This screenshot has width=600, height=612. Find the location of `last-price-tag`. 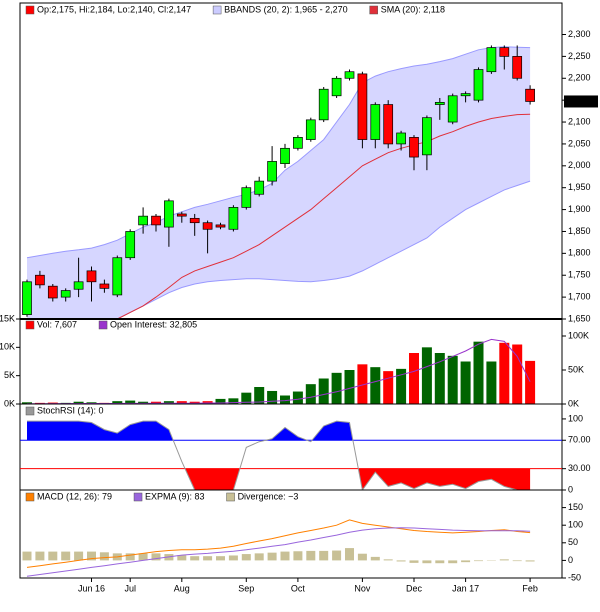

last-price-tag is located at coordinates (581, 101).